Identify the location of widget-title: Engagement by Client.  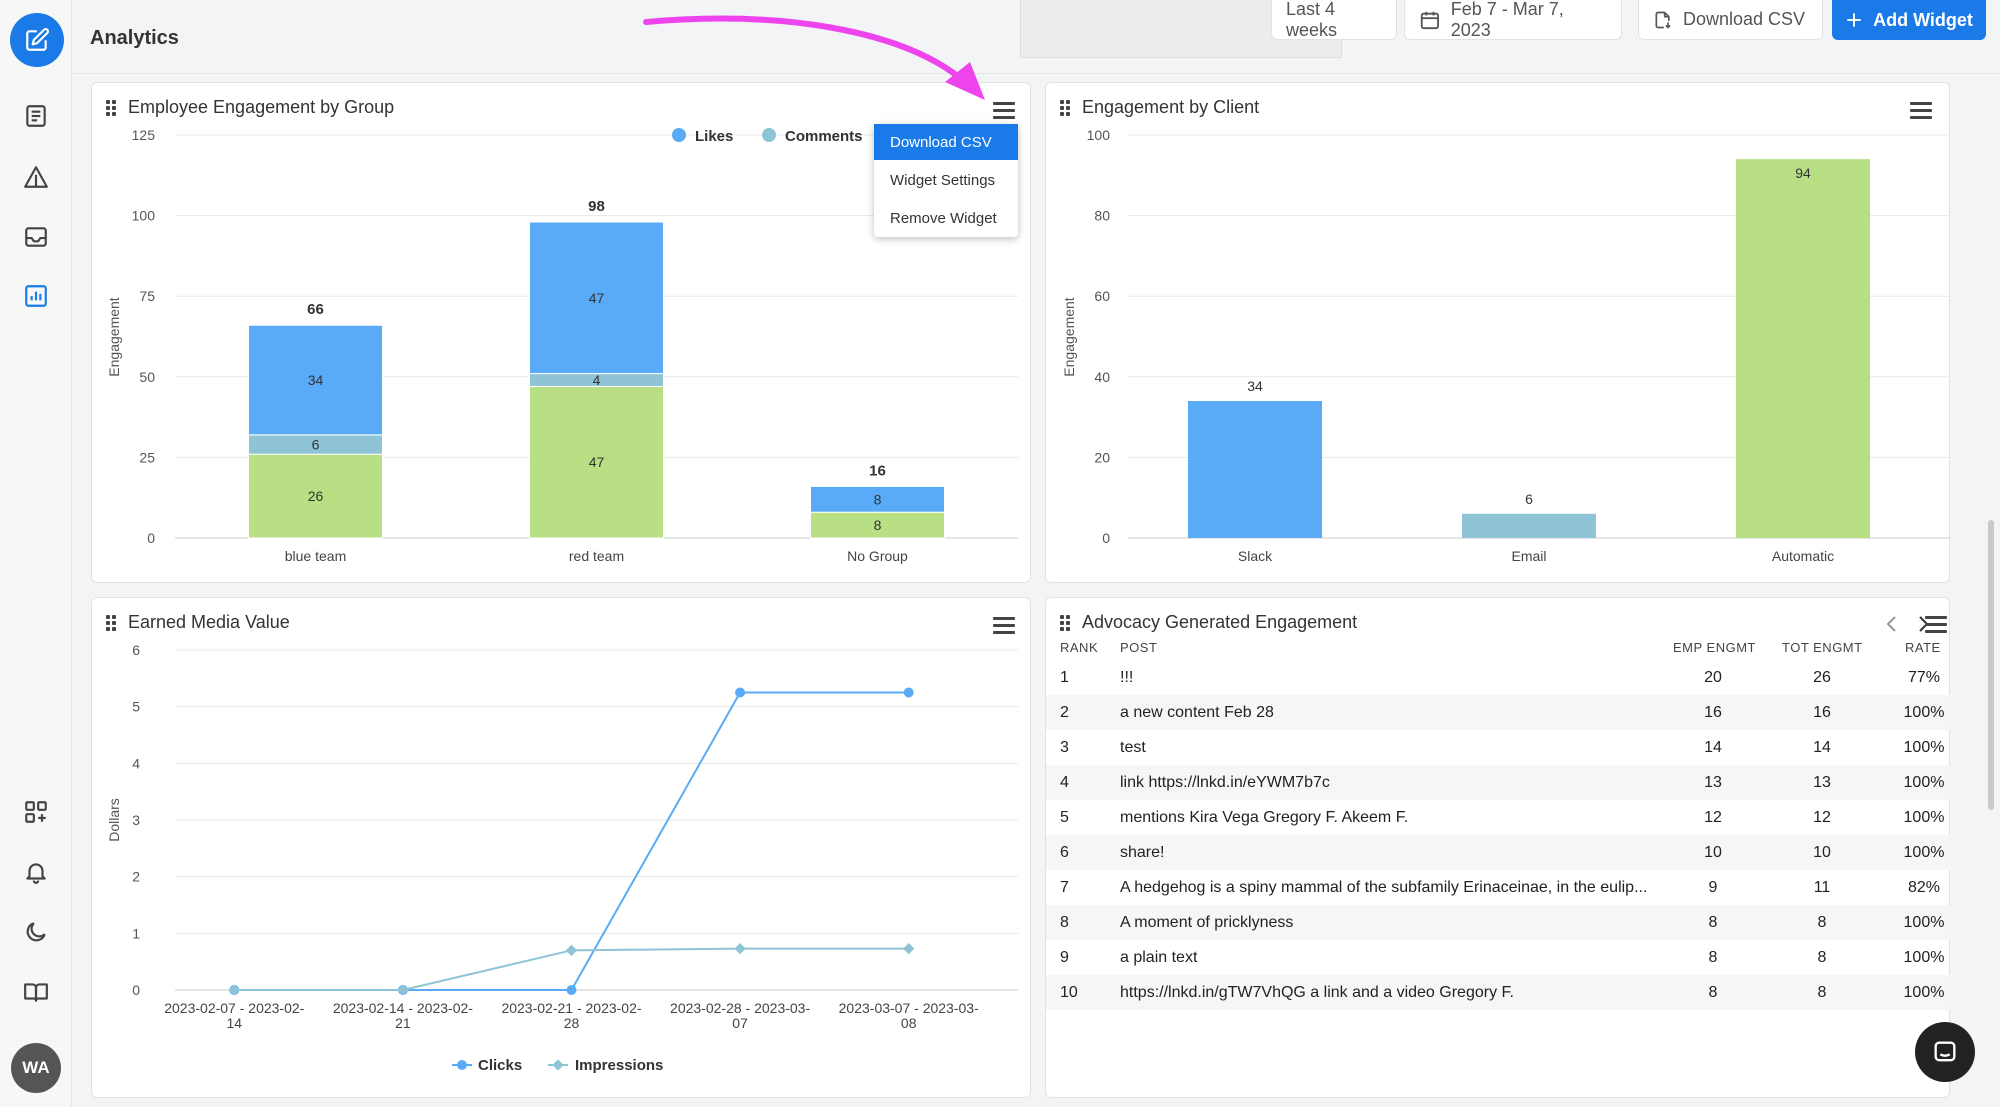
(1171, 107).